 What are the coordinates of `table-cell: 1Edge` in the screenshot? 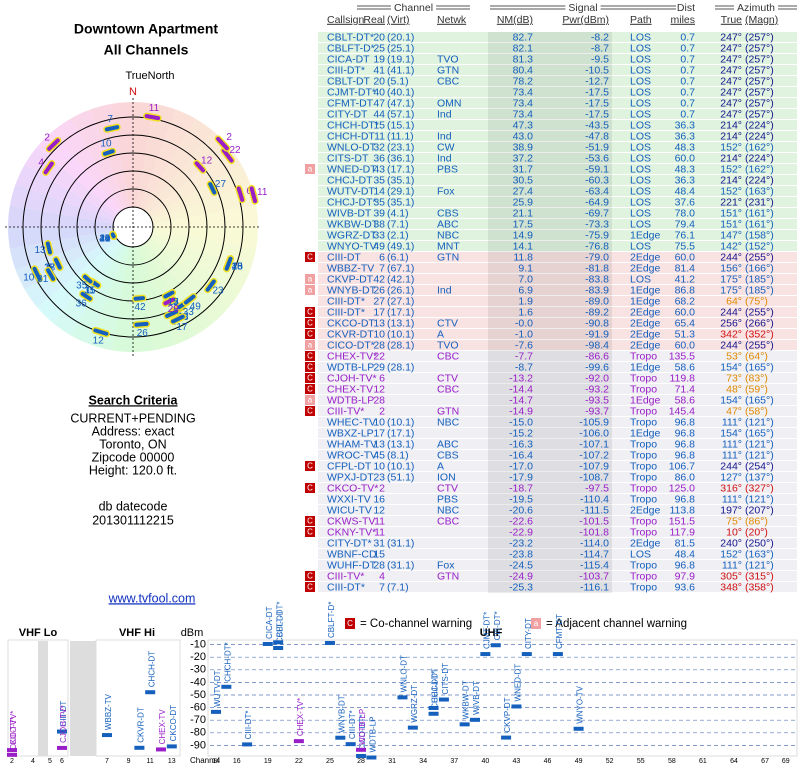 It's located at (645, 433).